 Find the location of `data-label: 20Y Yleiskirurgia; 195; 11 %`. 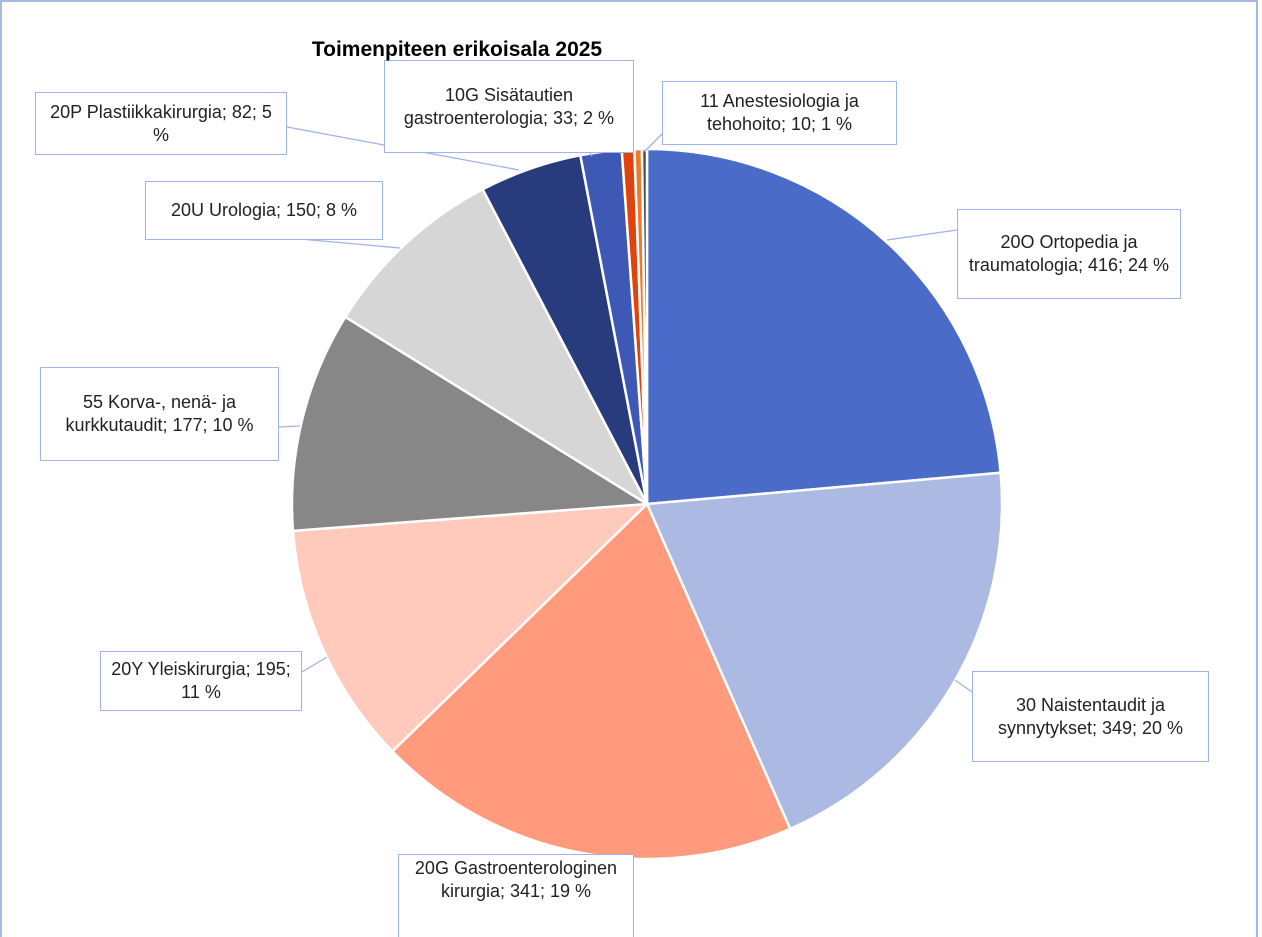

data-label: 20Y Yleiskirurgia; 195; 11 % is located at coordinates (201, 681).